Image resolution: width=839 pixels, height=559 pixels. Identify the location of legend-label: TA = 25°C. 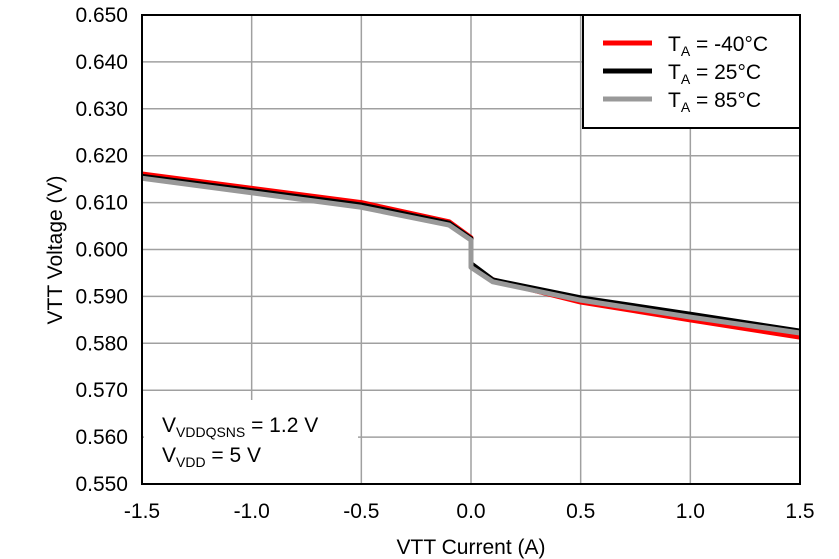
(714, 74).